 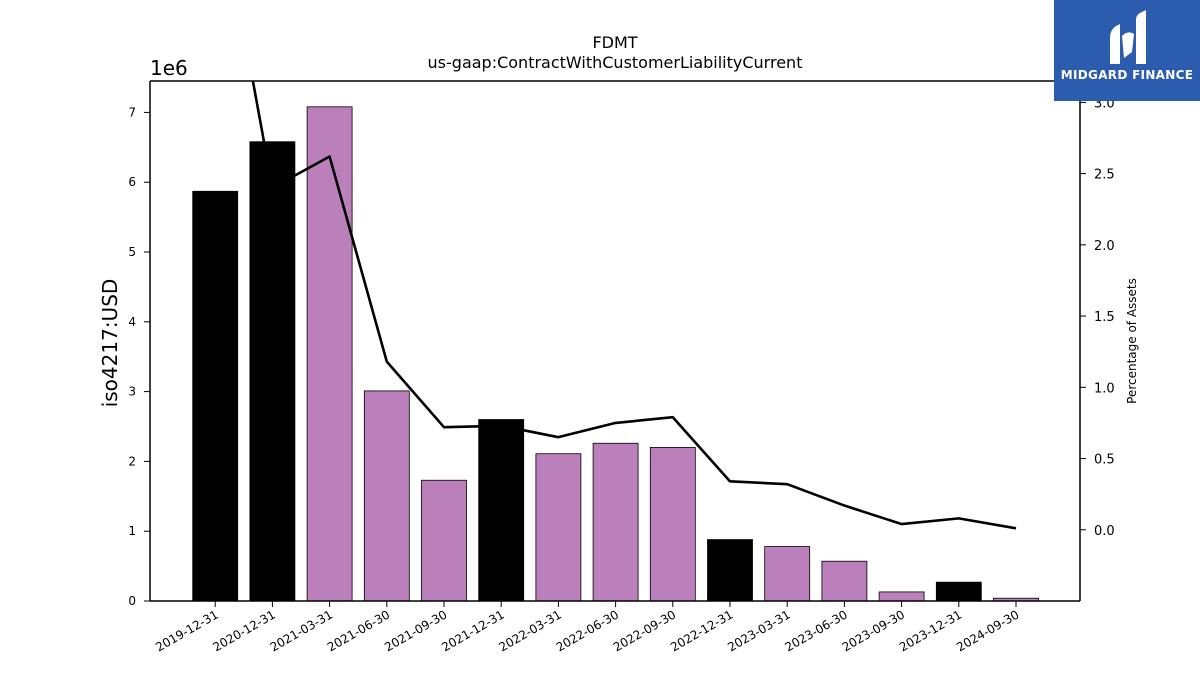 What do you see at coordinates (132, 461) in the screenshot?
I see `y-tick-label: 2` at bounding box center [132, 461].